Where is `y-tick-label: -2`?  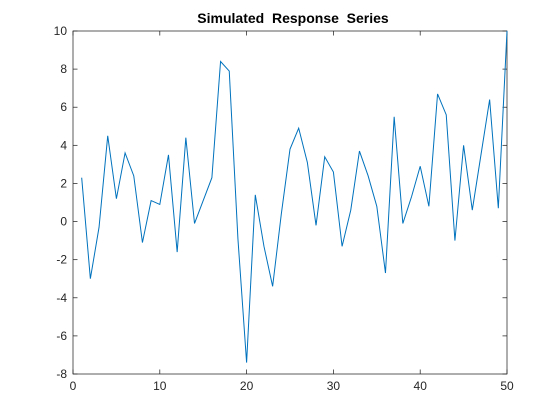 y-tick-label: -2 is located at coordinates (61, 260).